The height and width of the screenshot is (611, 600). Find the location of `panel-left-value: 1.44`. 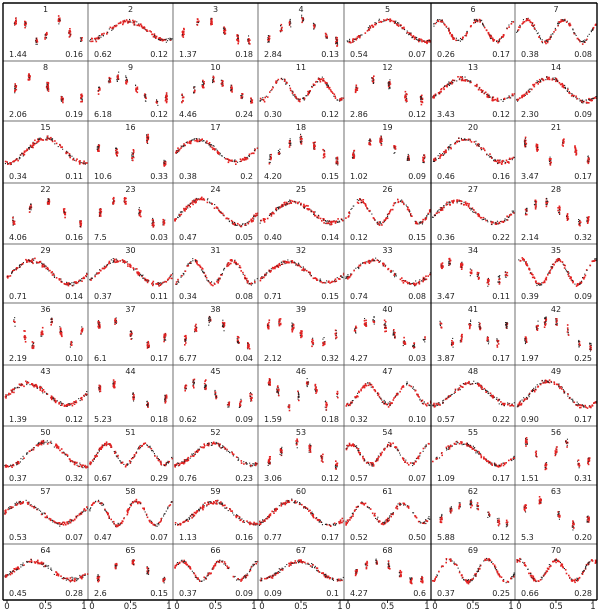

panel-left-value: 1.44 is located at coordinates (18, 54).